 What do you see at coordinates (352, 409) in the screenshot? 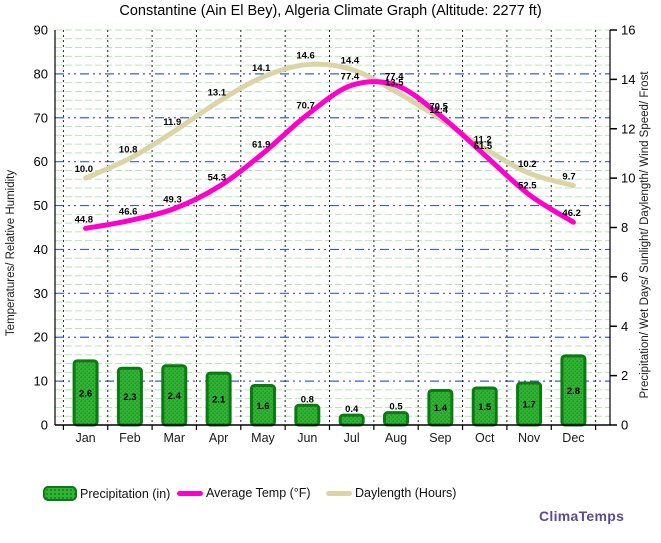
I see `precipitation-value-label: 0.4` at bounding box center [352, 409].